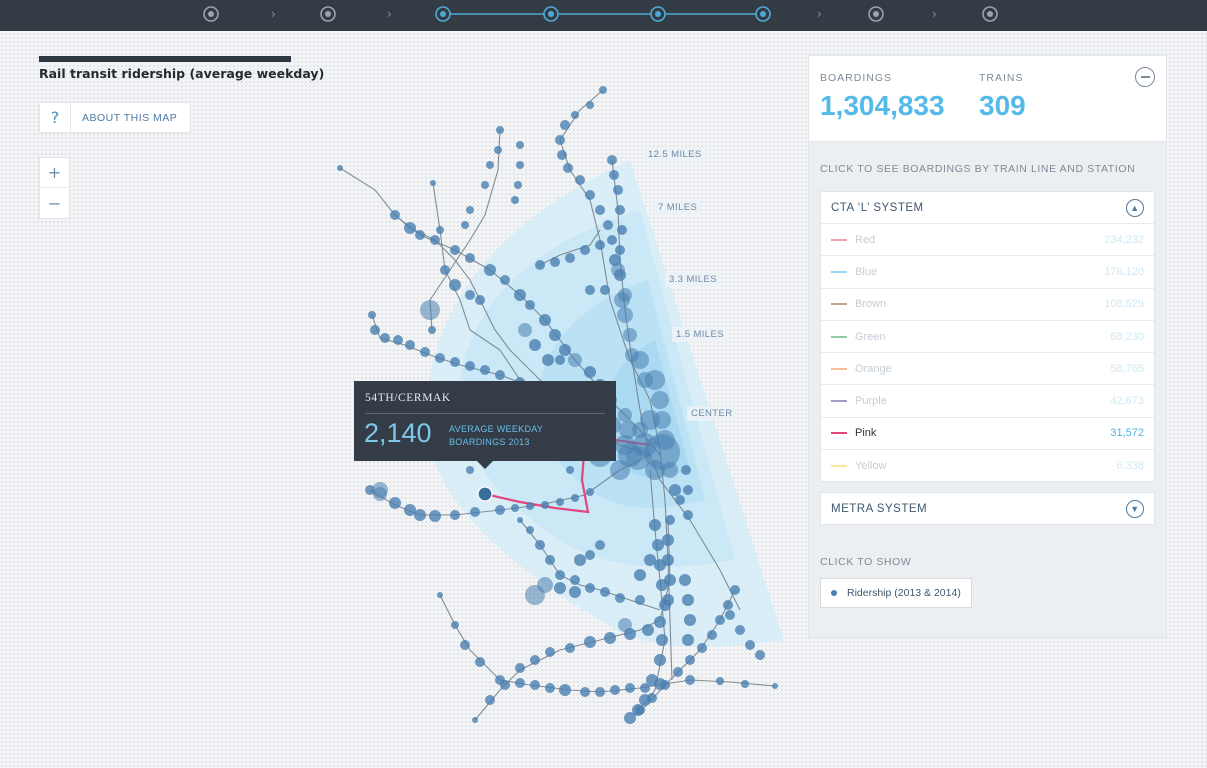  I want to click on line-row-red: Red 234,232, so click(987, 239).